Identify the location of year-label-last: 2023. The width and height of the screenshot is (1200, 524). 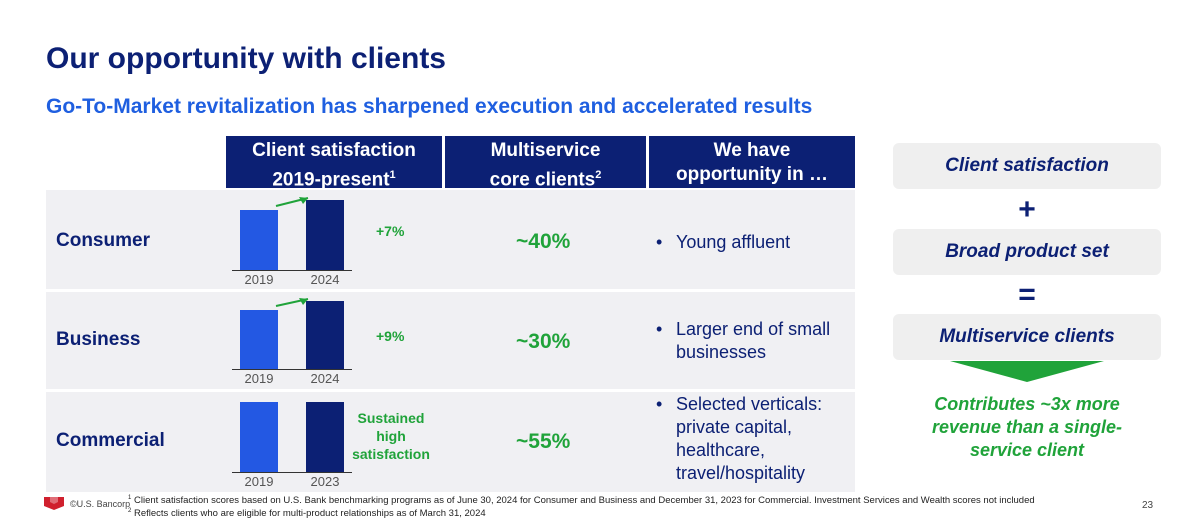
(325, 481).